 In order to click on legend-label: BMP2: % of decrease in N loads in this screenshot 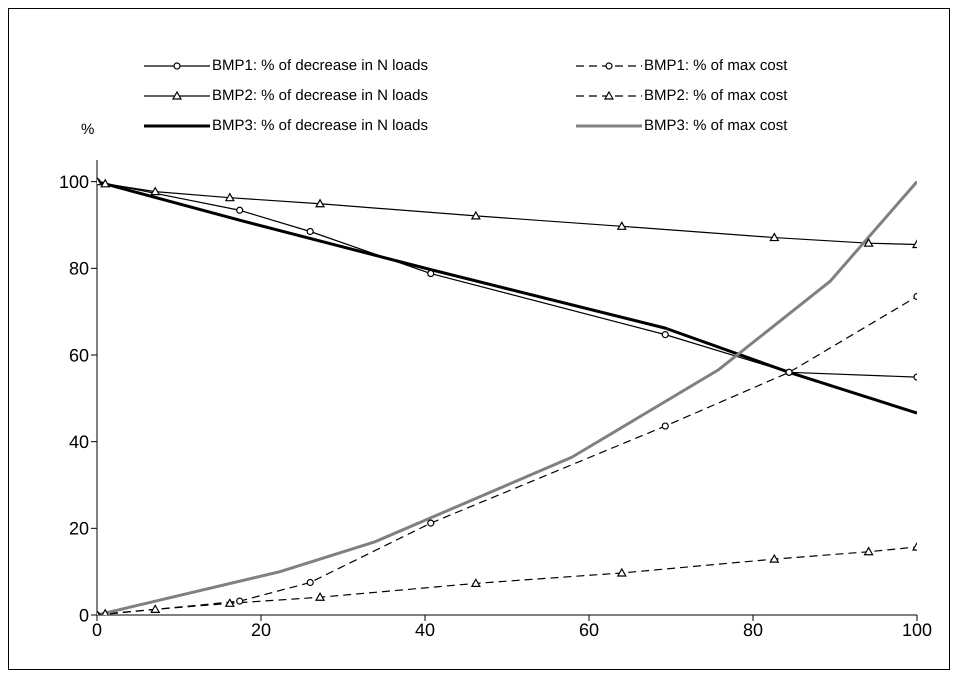, I will do `click(320, 96)`.